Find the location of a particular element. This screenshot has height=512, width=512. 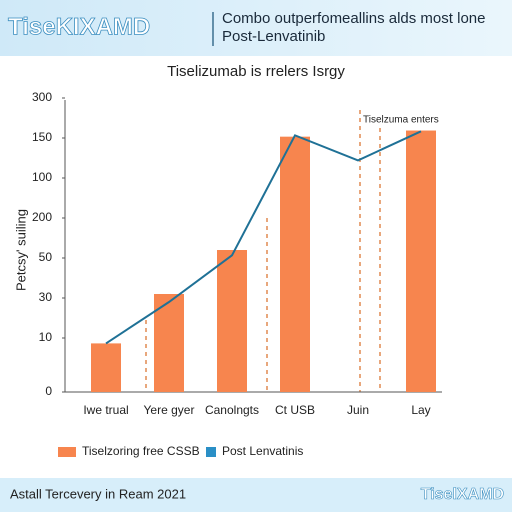

x-tick-label: Juin is located at coordinates (358, 410).